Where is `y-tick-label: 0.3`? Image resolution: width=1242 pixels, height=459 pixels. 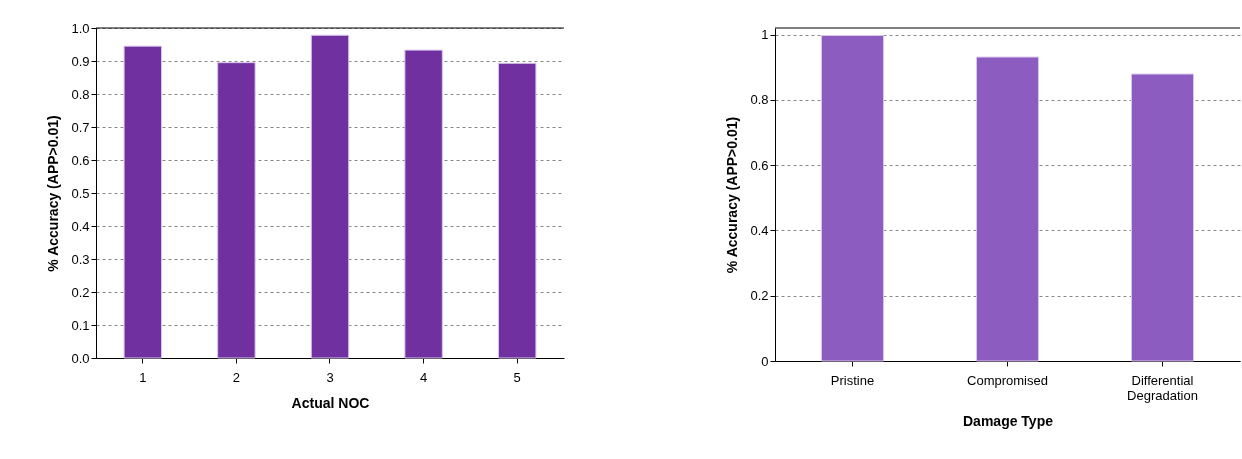 y-tick-label: 0.3 is located at coordinates (80, 259).